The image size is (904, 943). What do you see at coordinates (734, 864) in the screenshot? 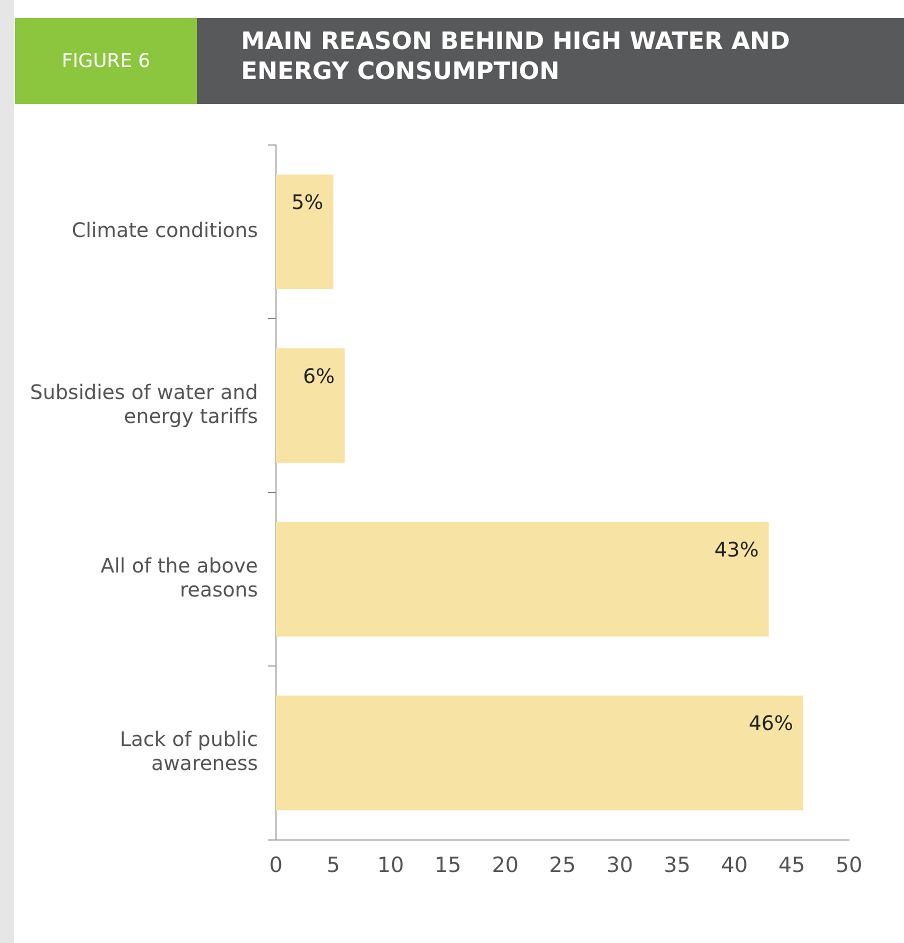
I see `x-tick-label: 40` at bounding box center [734, 864].